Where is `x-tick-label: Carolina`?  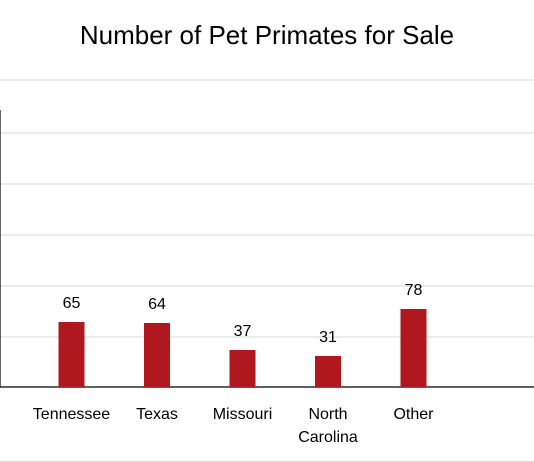 x-tick-label: Carolina is located at coordinates (328, 437).